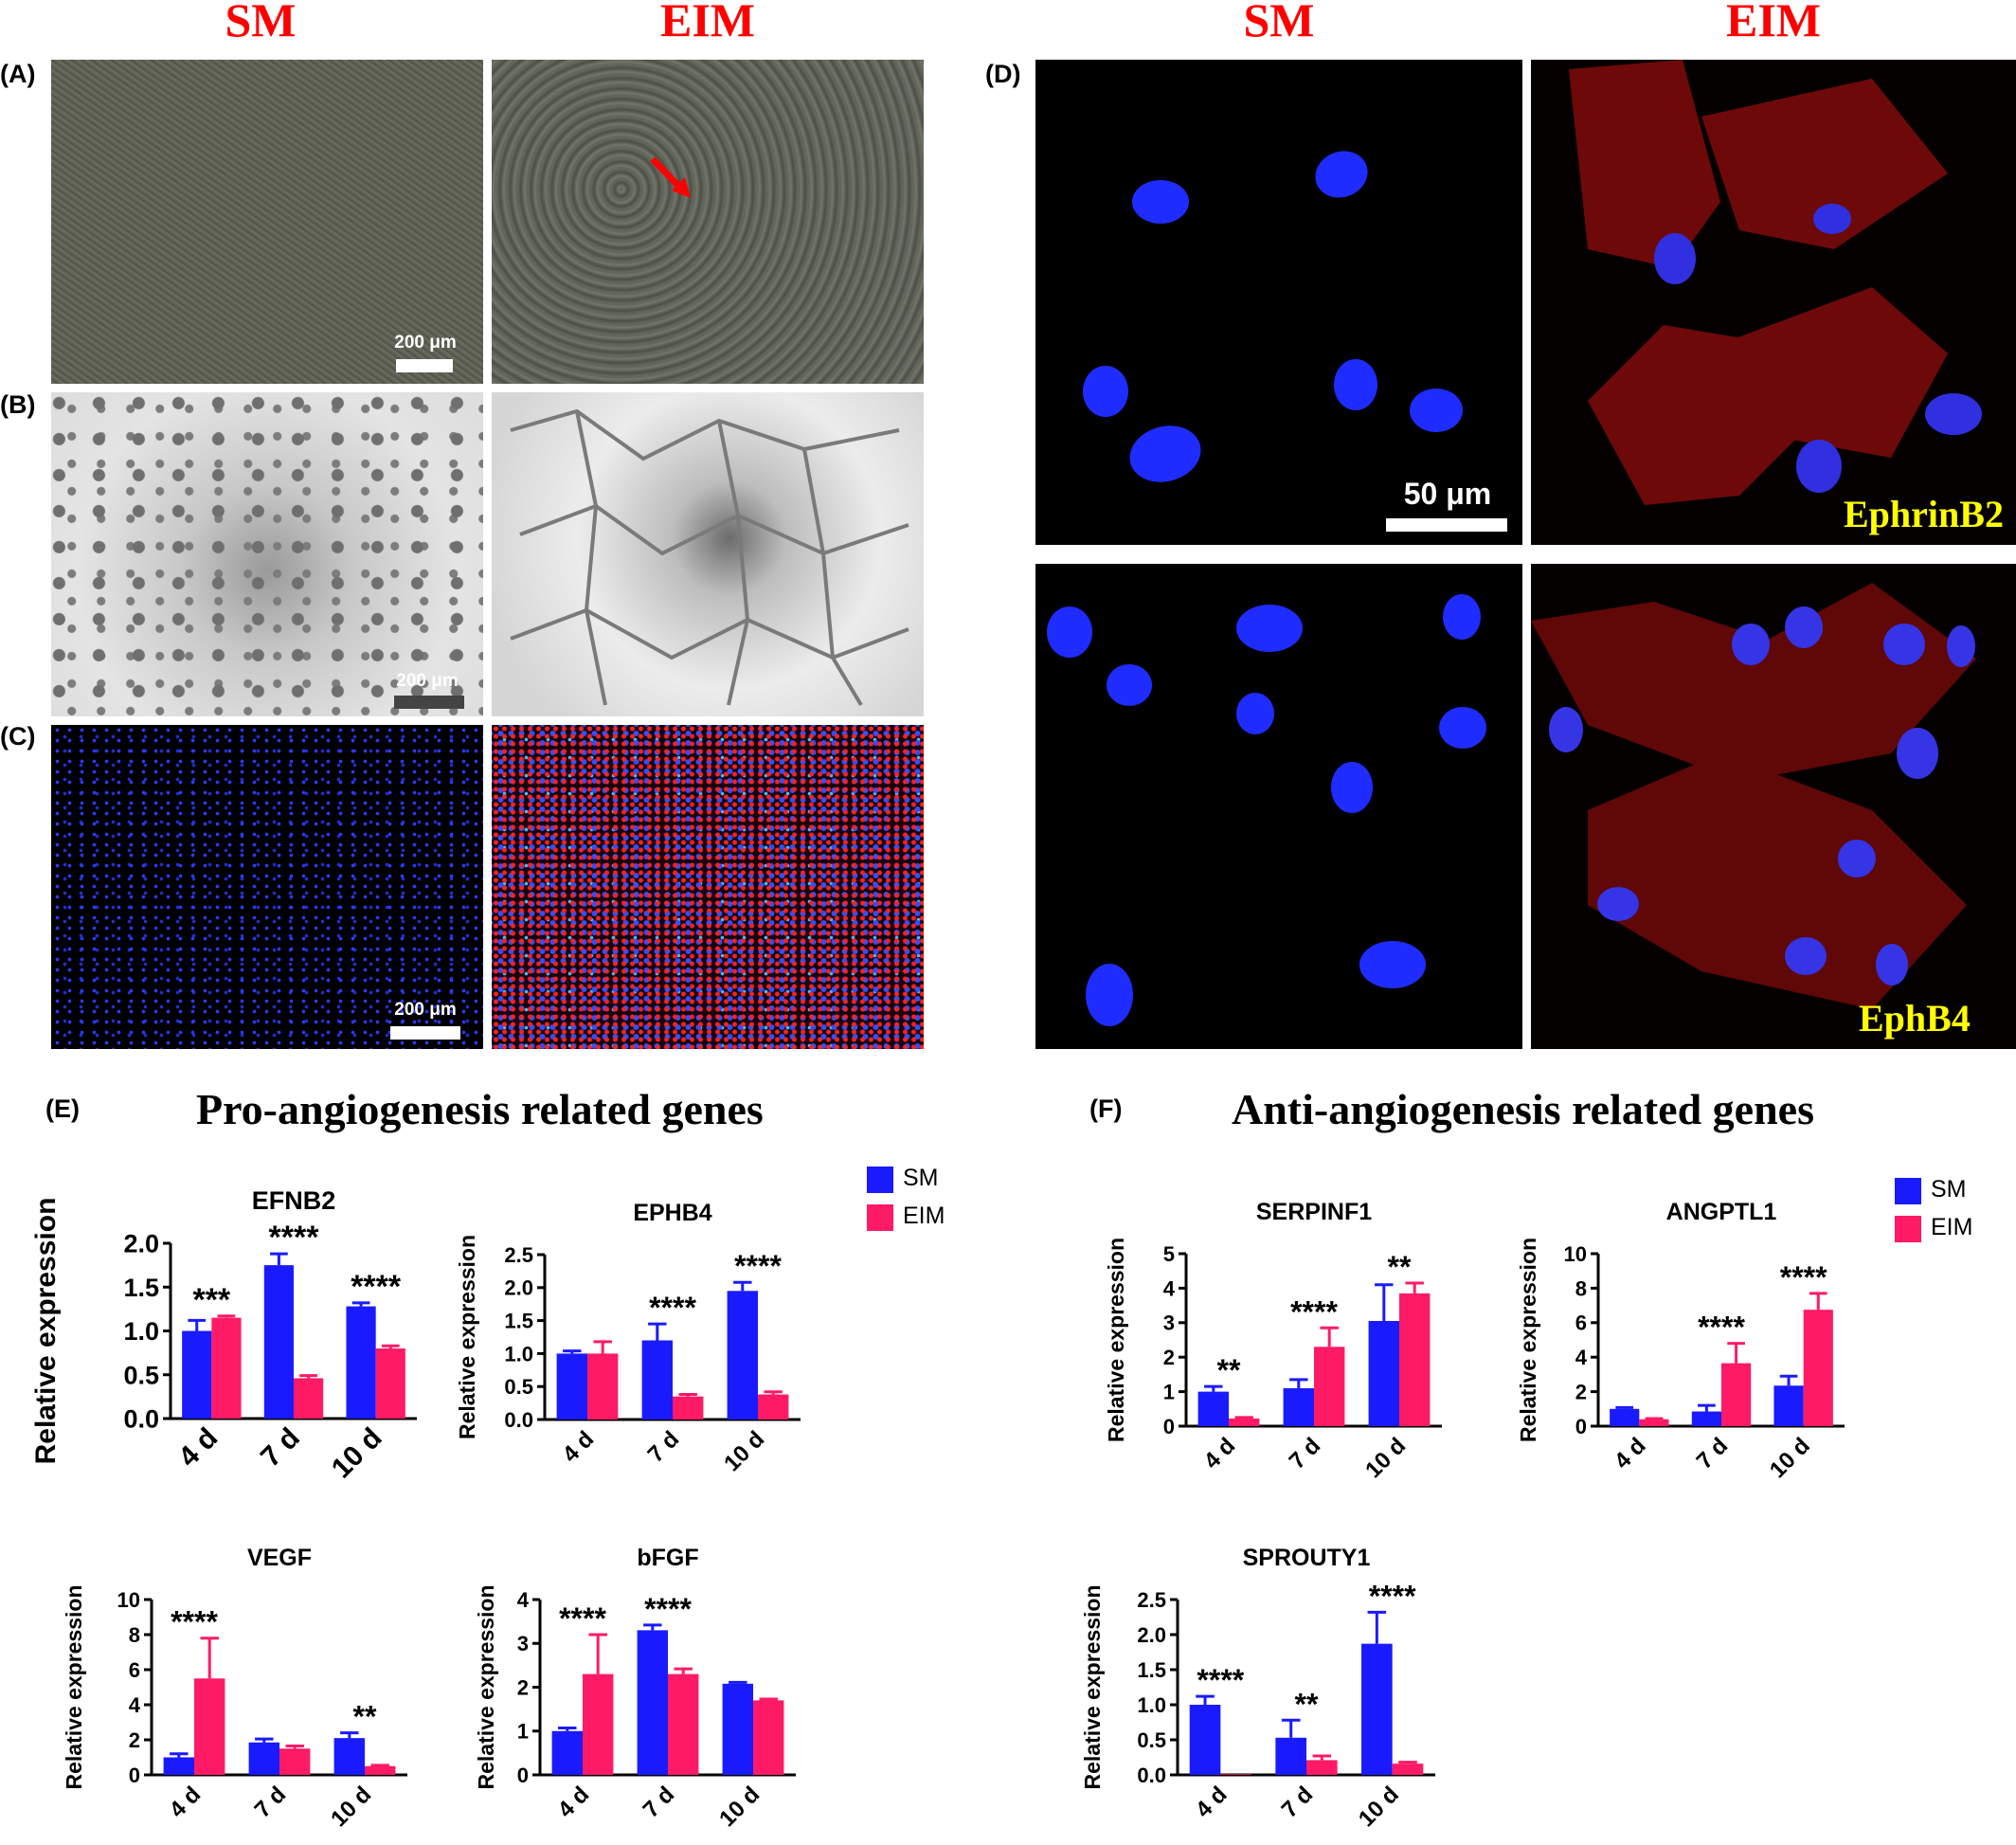 This screenshot has width=2016, height=1845. I want to click on column-header-sm-left: SM, so click(261, 23).